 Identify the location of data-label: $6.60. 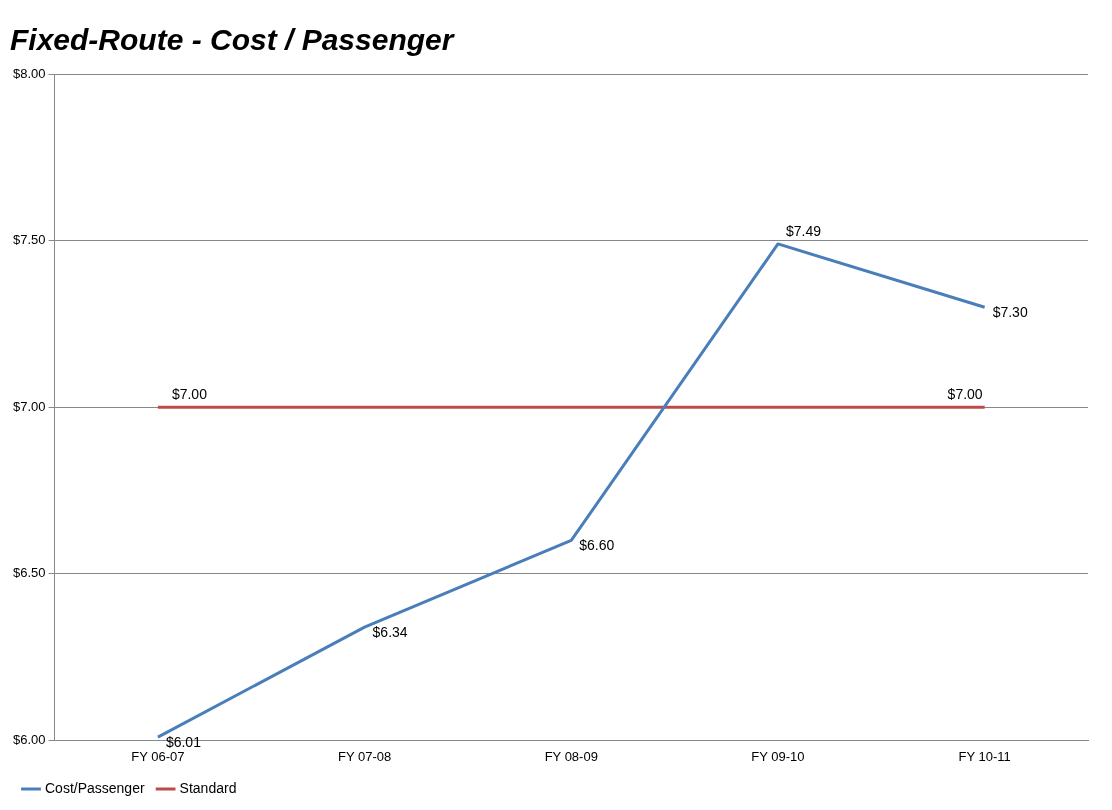
(597, 545).